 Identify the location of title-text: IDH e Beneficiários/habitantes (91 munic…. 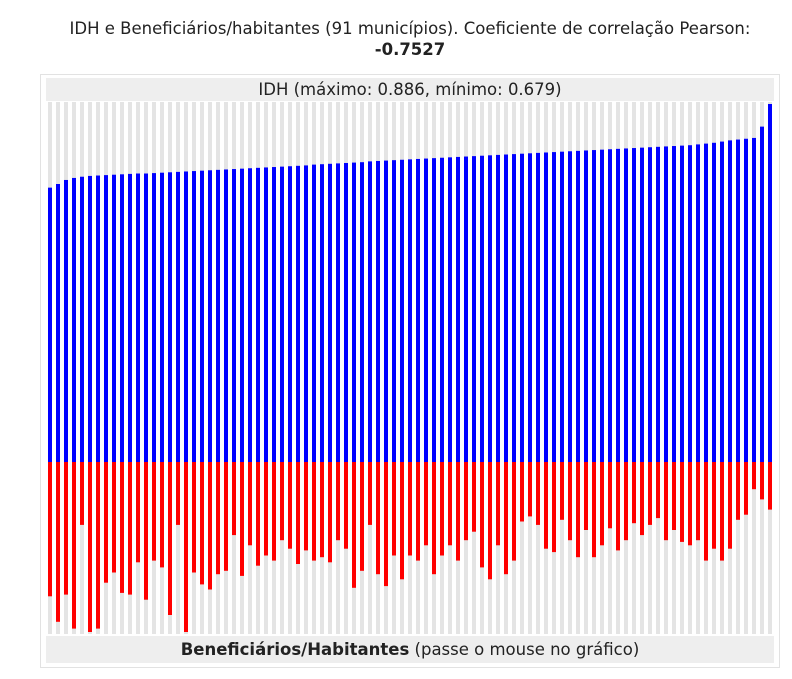
(410, 28).